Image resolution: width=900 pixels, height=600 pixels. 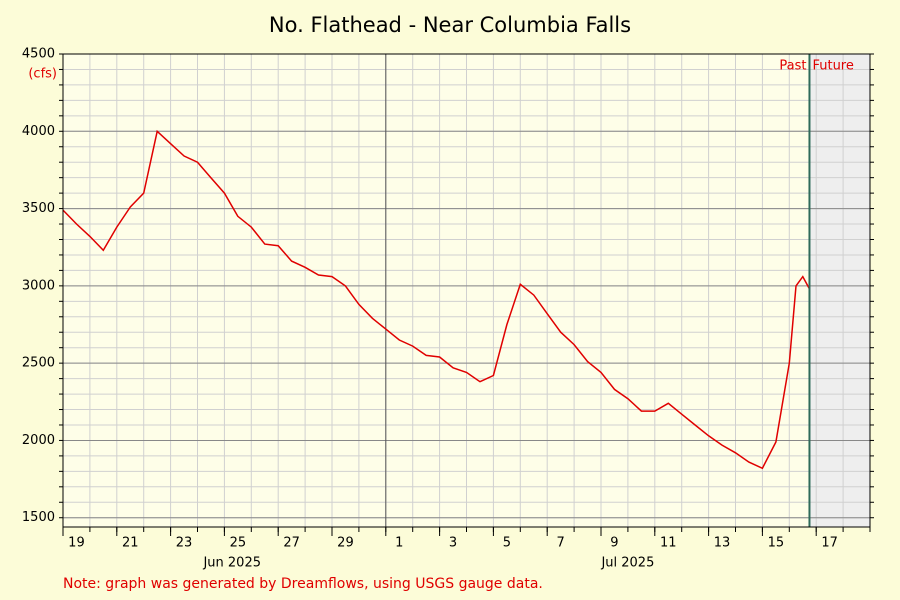 I want to click on y-tick-label: 3000, so click(x=38, y=285).